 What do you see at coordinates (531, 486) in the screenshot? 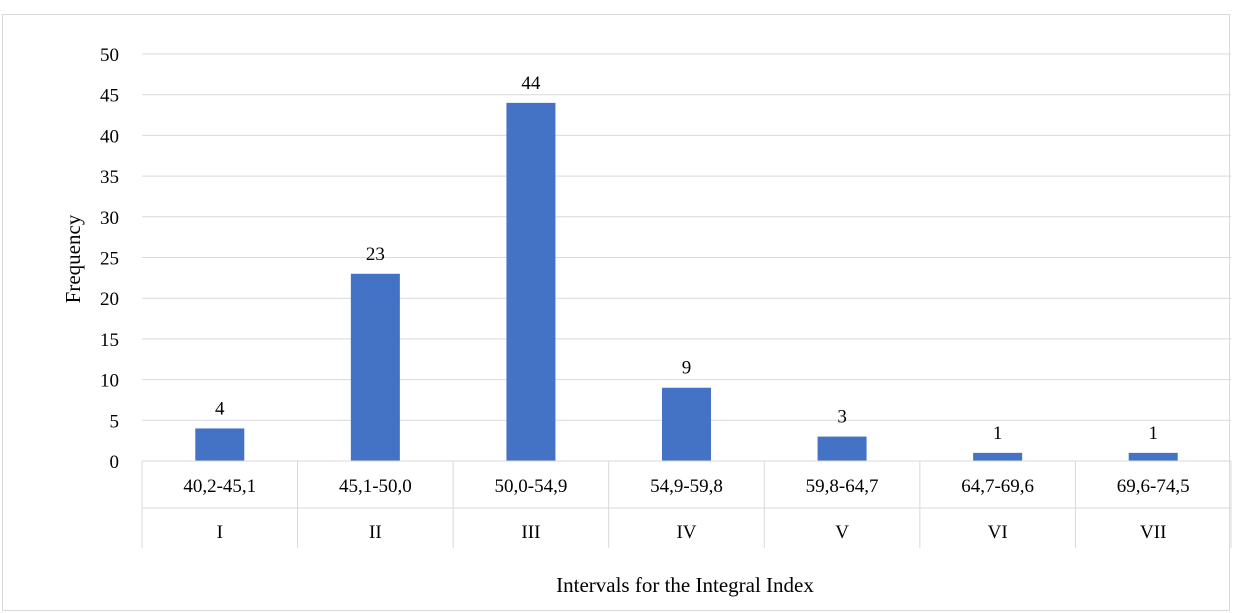
I see `x-category-label: 50,0-54,9` at bounding box center [531, 486].